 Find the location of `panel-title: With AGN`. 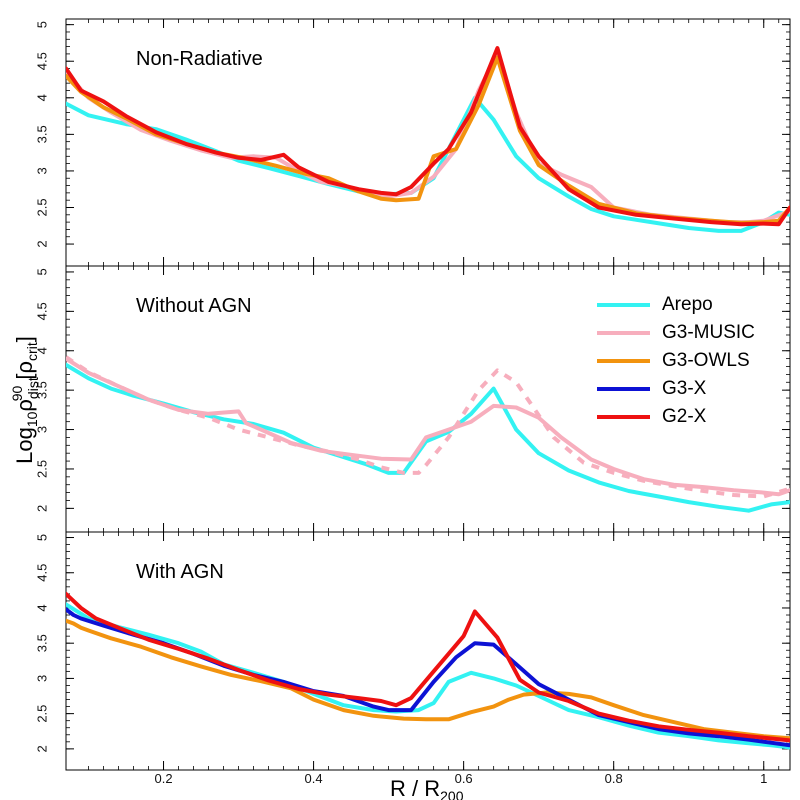

panel-title: With AGN is located at coordinates (180, 572).